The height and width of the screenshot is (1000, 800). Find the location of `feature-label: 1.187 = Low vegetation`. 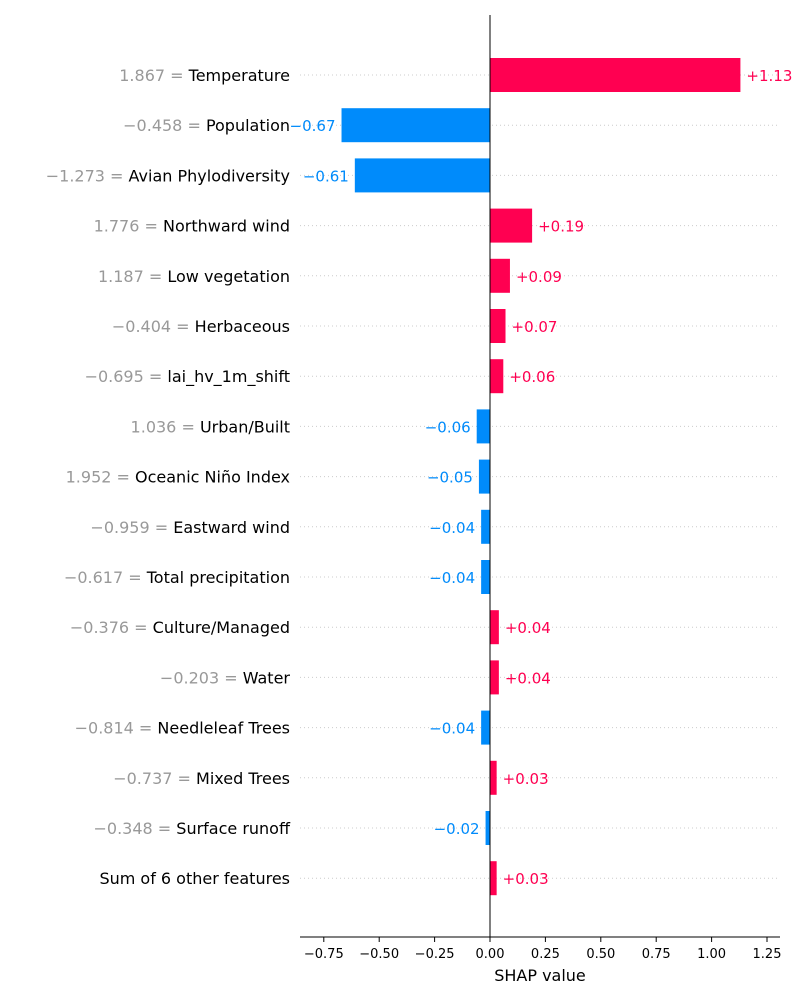

feature-label: 1.187 = Low vegetation is located at coordinates (194, 276).